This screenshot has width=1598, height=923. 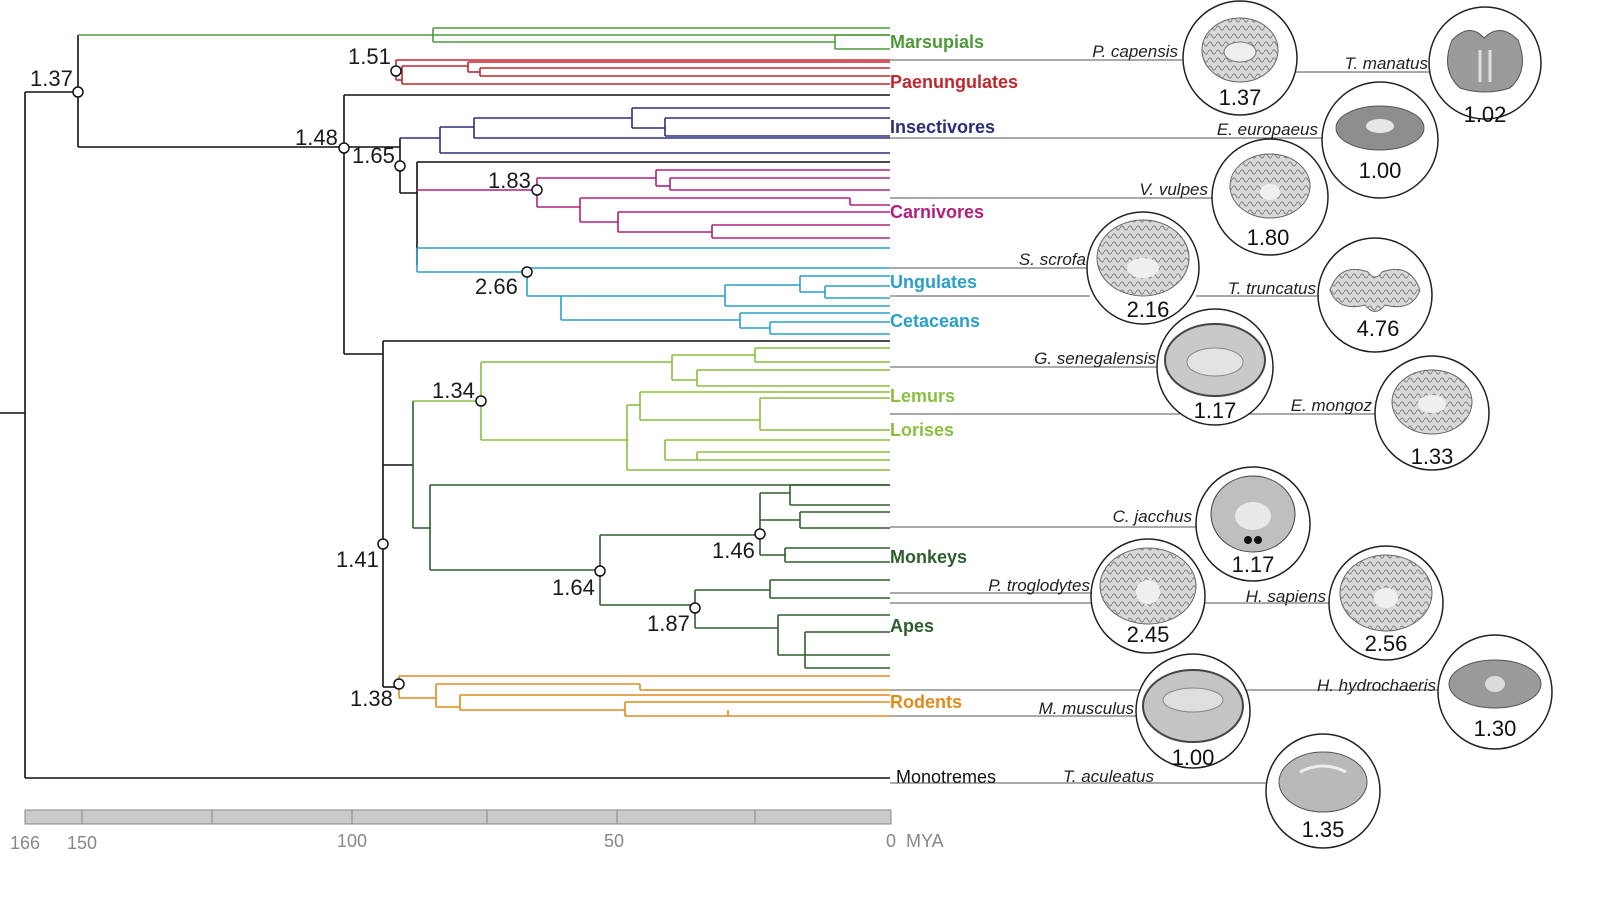 What do you see at coordinates (352, 841) in the screenshot?
I see `axis-tick-label: 100` at bounding box center [352, 841].